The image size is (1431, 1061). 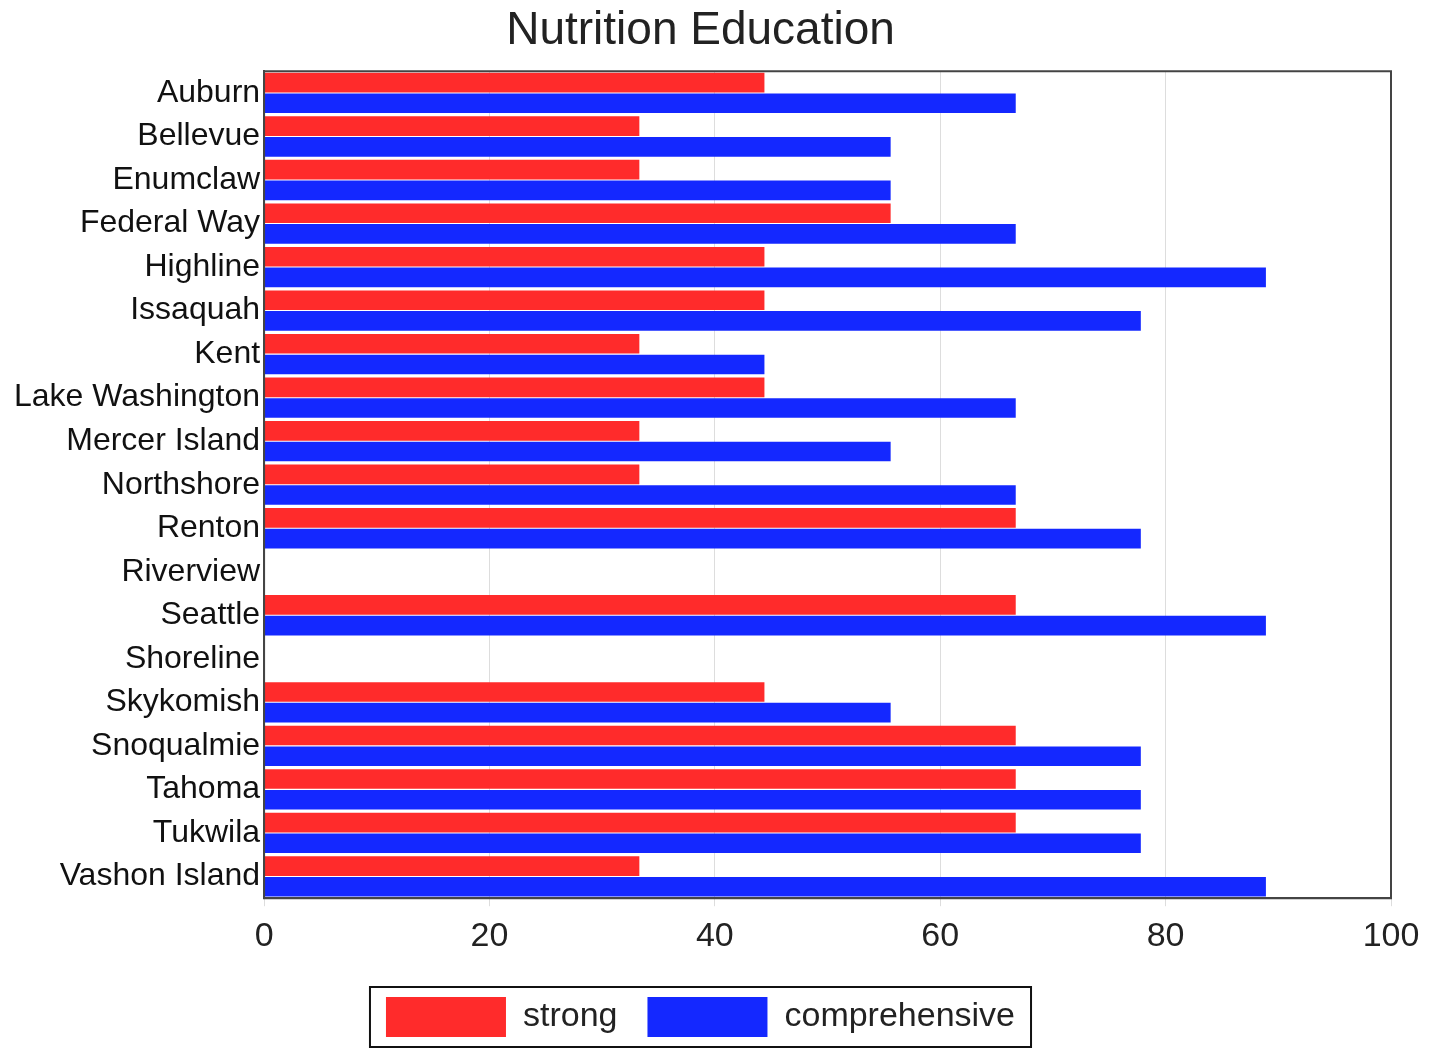 What do you see at coordinates (210, 613) in the screenshot?
I see `y-tick-label: Seattle` at bounding box center [210, 613].